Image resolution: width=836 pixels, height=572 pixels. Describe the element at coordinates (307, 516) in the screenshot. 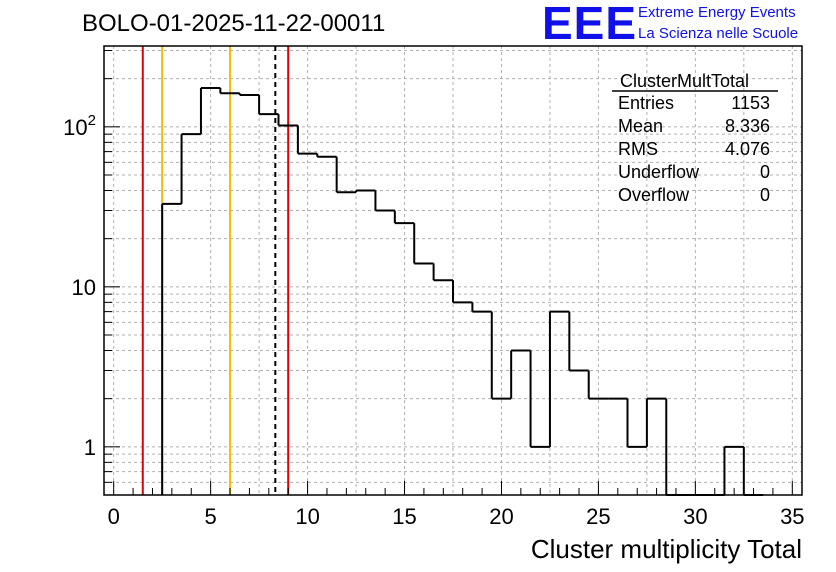

I see `x-tick-label: 10` at that location.